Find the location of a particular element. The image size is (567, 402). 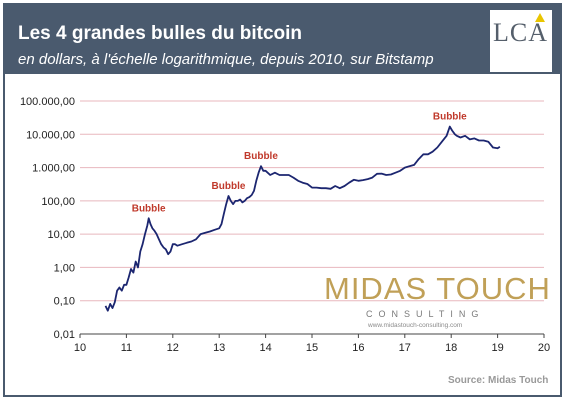

x-tick-label: 15 is located at coordinates (312, 348).